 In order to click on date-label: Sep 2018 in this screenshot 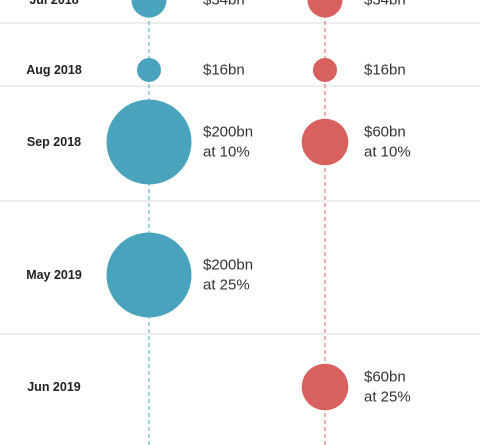, I will do `click(54, 142)`.